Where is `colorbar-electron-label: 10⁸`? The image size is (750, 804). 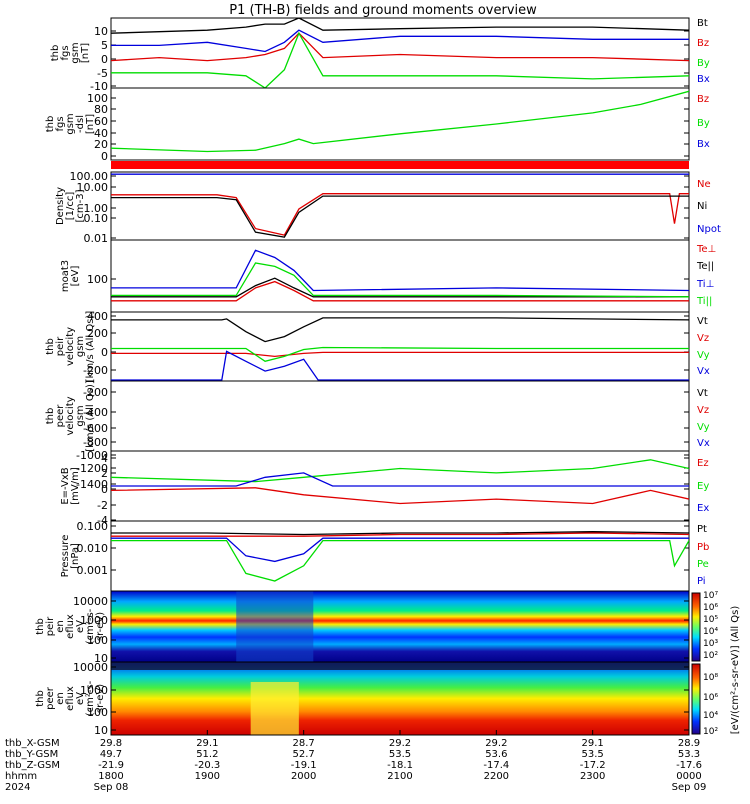 colorbar-electron-label: 10⁸ is located at coordinates (710, 678).